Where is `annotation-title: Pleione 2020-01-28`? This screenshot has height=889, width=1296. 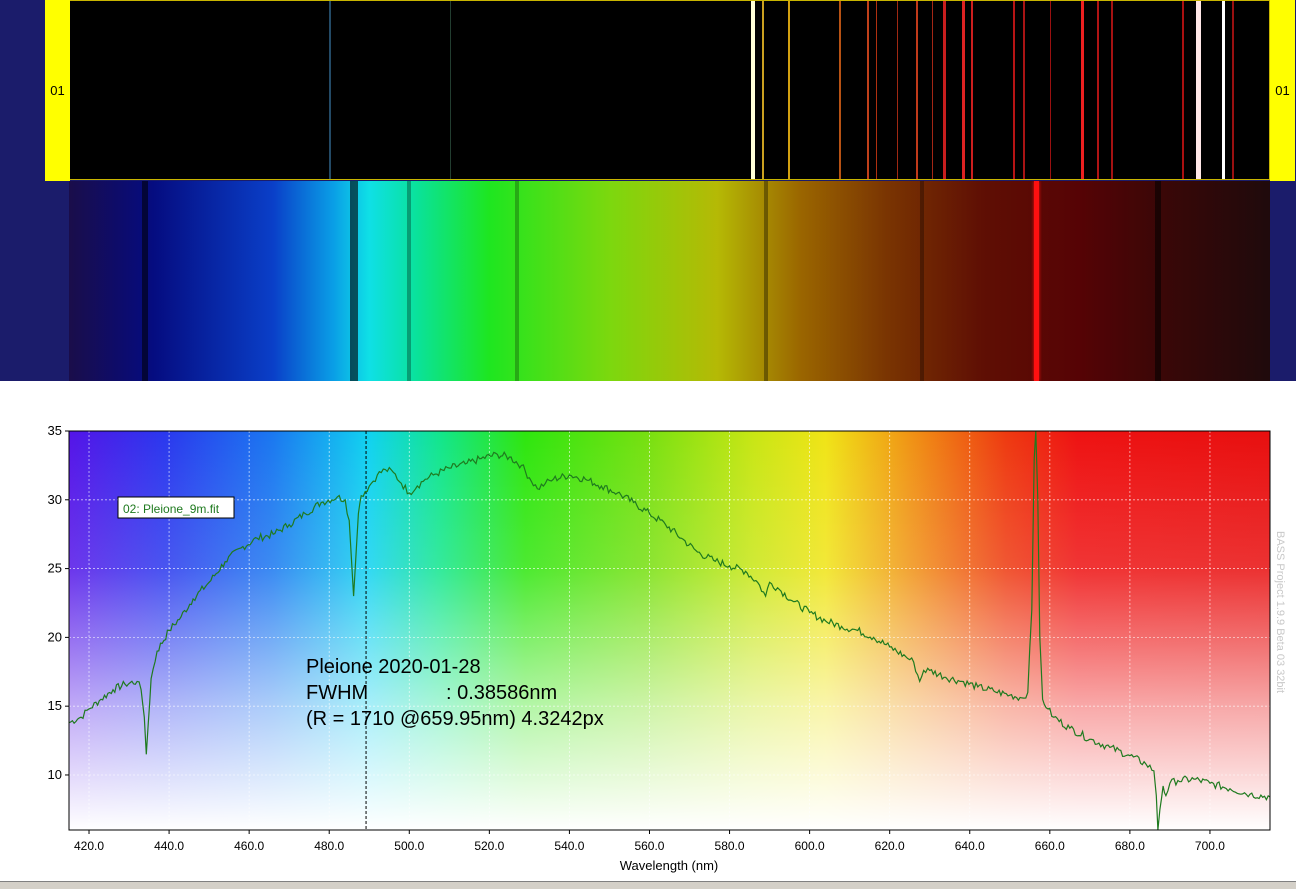
annotation-title: Pleione 2020-01-28 is located at coordinates (393, 667).